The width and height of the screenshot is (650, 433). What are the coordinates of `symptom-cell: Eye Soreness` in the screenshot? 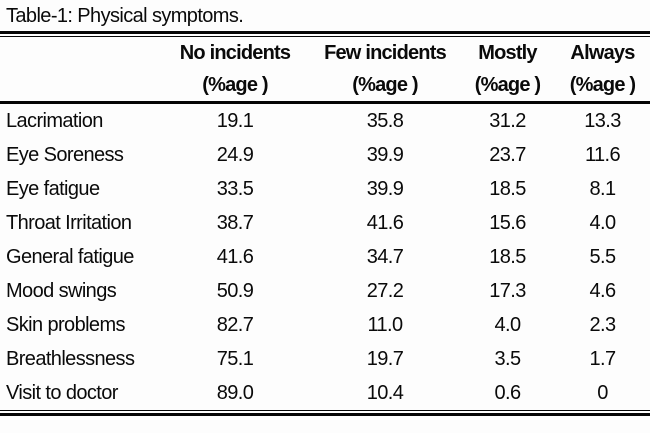 It's located at (65, 154).